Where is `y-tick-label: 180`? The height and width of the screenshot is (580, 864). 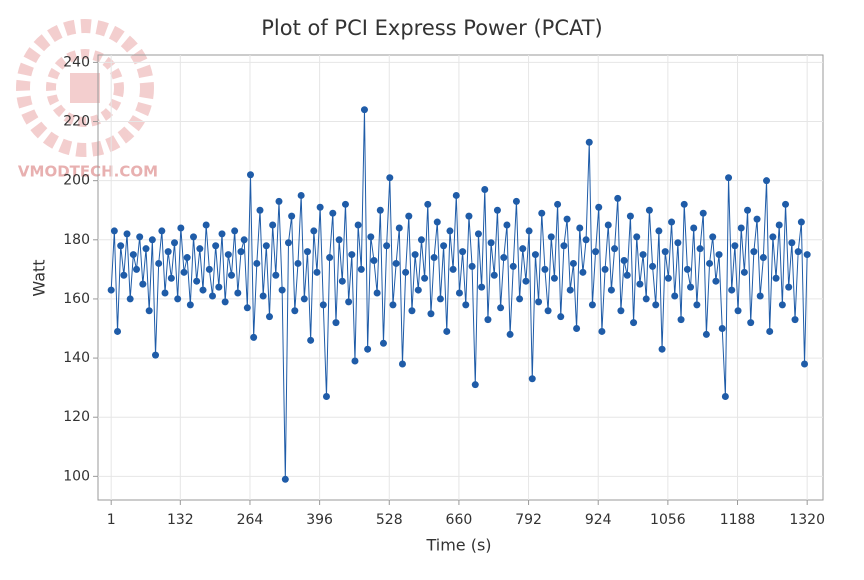 y-tick-label: 180 is located at coordinates (76, 240).